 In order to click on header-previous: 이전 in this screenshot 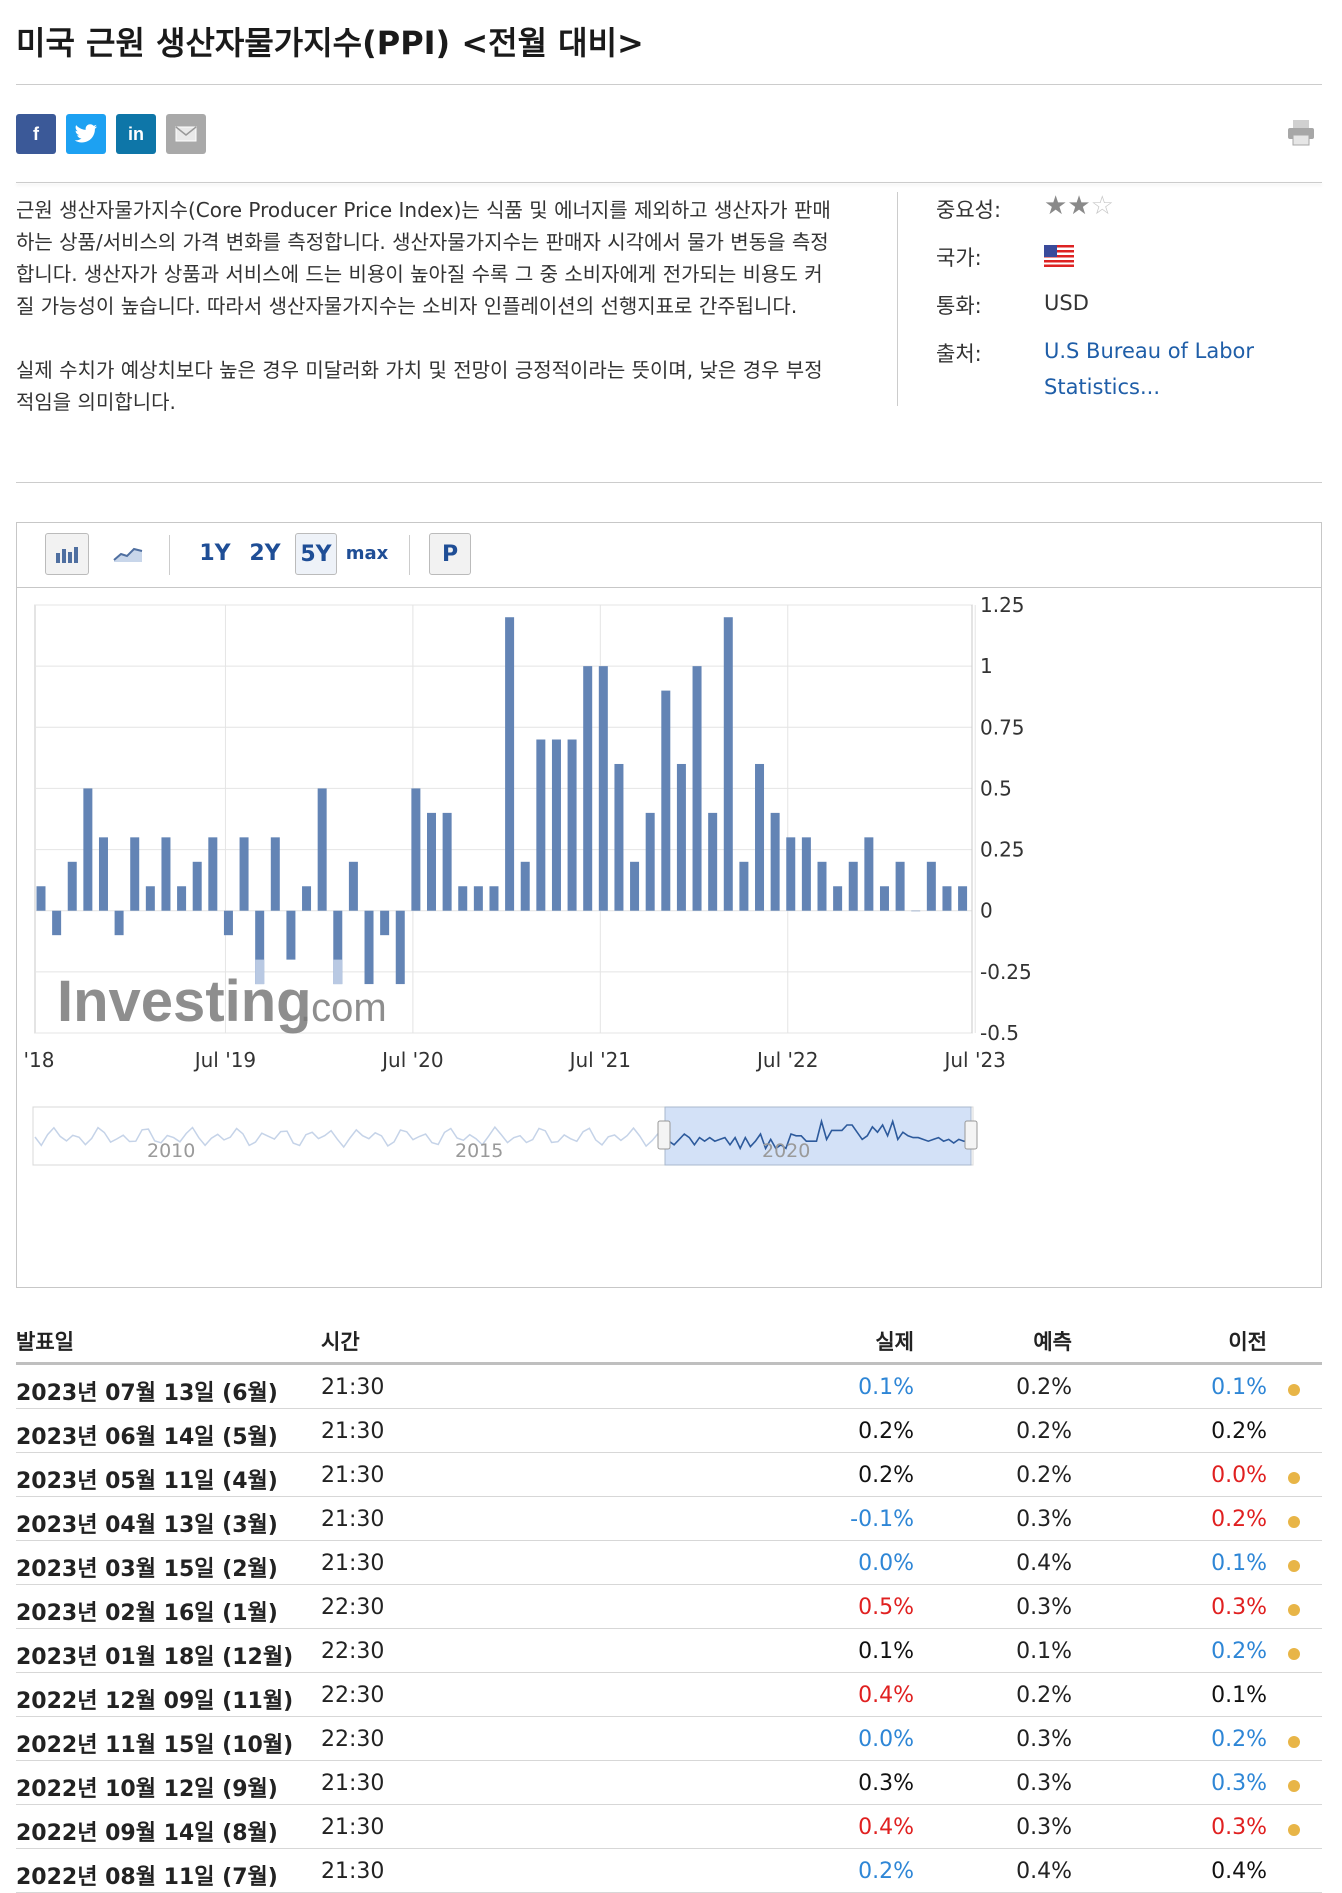, I will do `click(1247, 1342)`.